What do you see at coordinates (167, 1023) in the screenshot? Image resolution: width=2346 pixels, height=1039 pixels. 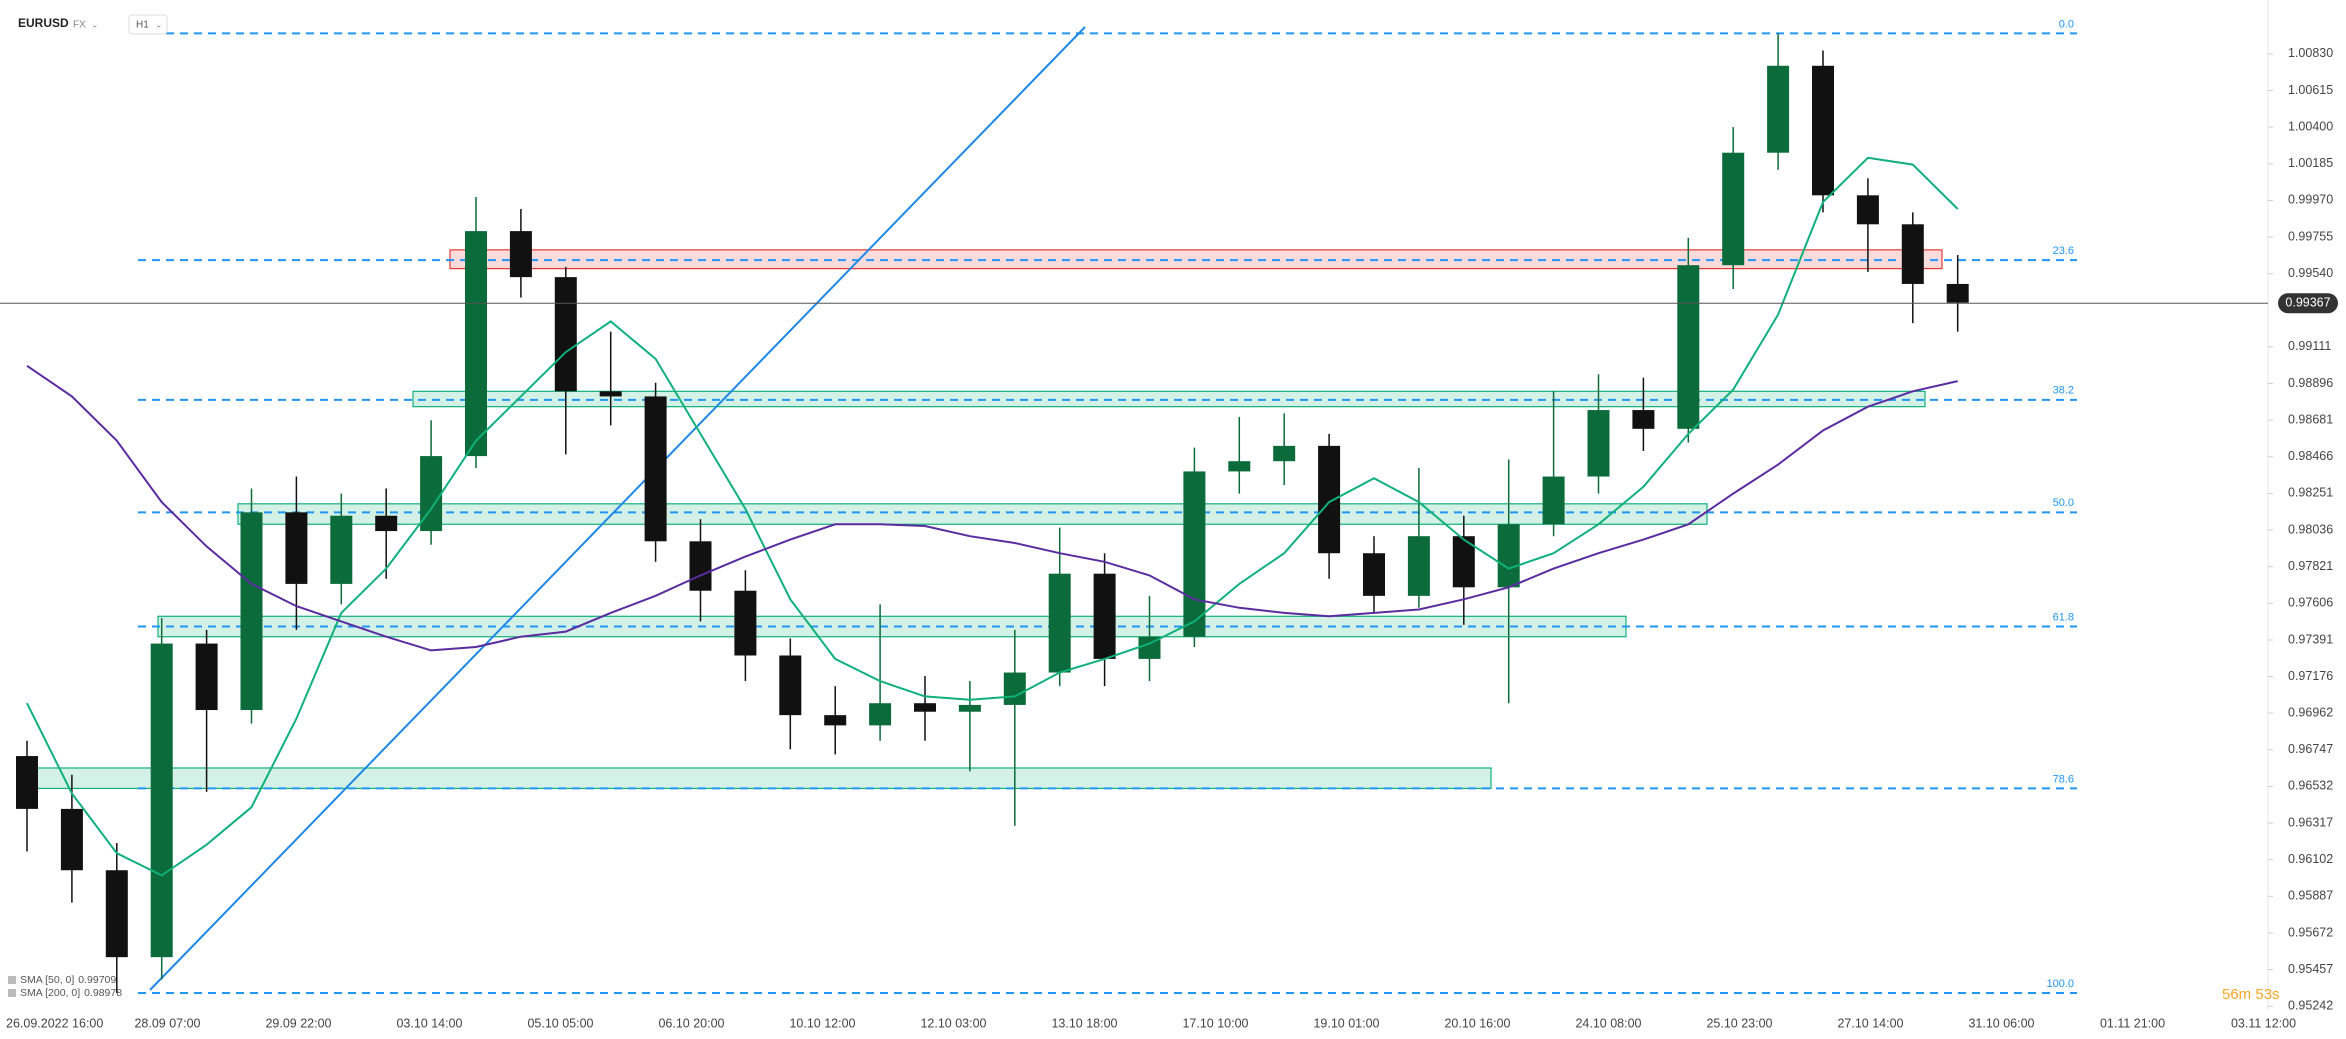 I see `x-tick-label: 28.09 07:00` at bounding box center [167, 1023].